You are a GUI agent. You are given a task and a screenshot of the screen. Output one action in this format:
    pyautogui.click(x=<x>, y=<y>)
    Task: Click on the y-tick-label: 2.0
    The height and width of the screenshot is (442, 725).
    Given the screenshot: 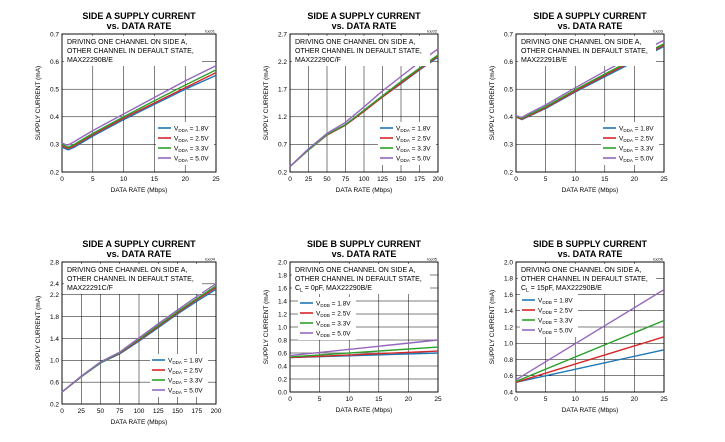 What is the action you would take?
    pyautogui.click(x=508, y=262)
    